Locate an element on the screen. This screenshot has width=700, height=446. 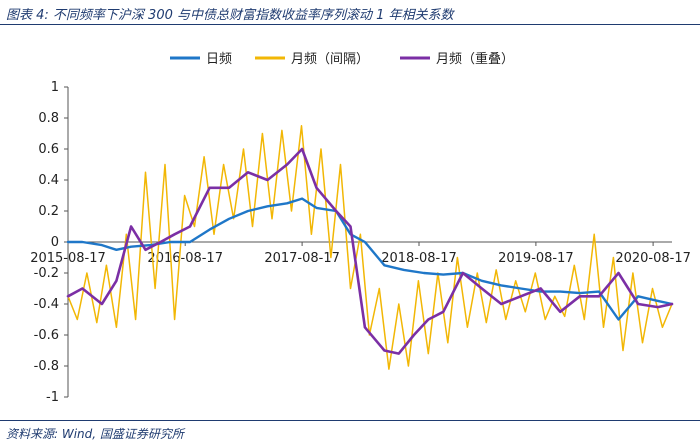
y-tick-label: 0.4 is located at coordinates (48, 180).